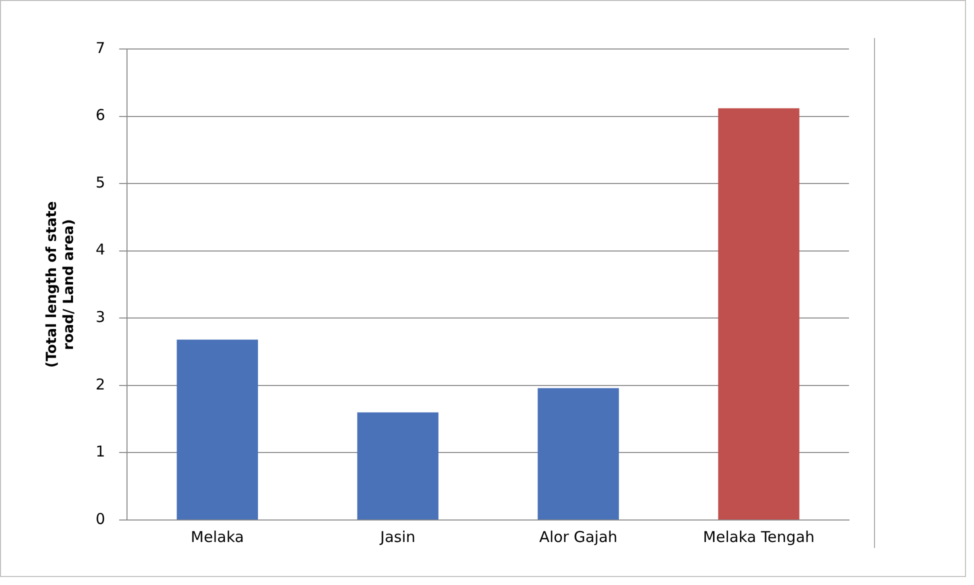 The width and height of the screenshot is (974, 585). What do you see at coordinates (397, 537) in the screenshot?
I see `x-tick-label: Jasin` at bounding box center [397, 537].